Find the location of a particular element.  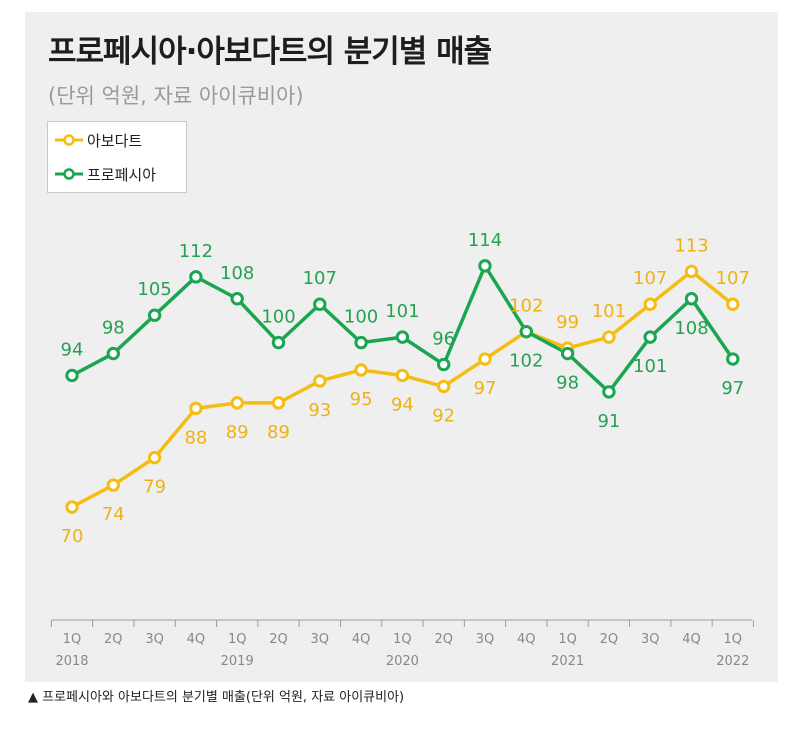

data-label-avodart: 101 is located at coordinates (609, 311).